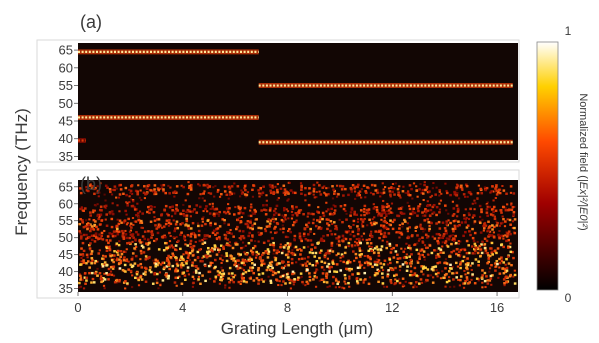 Image resolution: width=599 pixels, height=343 pixels. Describe the element at coordinates (66, 50) in the screenshot. I see `y-tick-label: 65` at that location.